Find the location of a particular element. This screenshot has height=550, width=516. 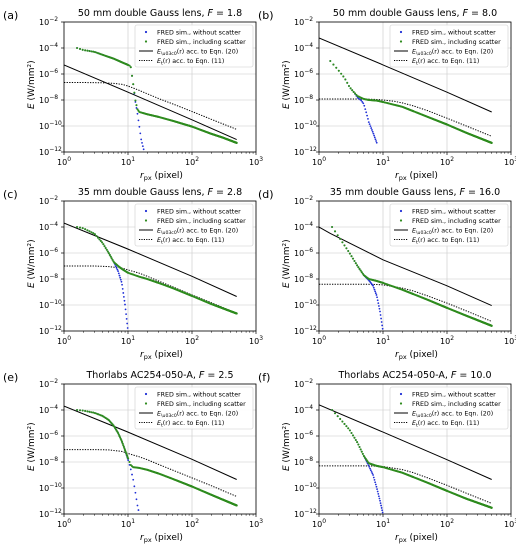

panel-label: (c) is located at coordinates (10, 194).